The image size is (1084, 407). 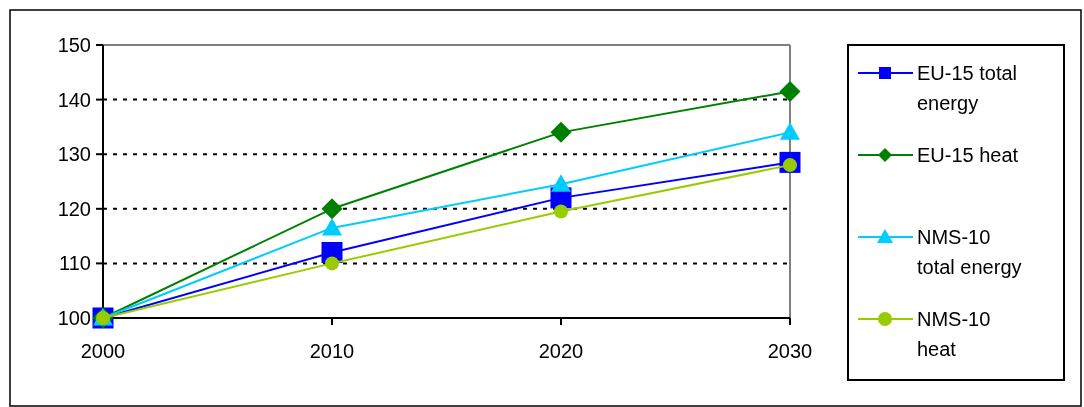 I want to click on x-tick-label: 2020, so click(x=561, y=351).